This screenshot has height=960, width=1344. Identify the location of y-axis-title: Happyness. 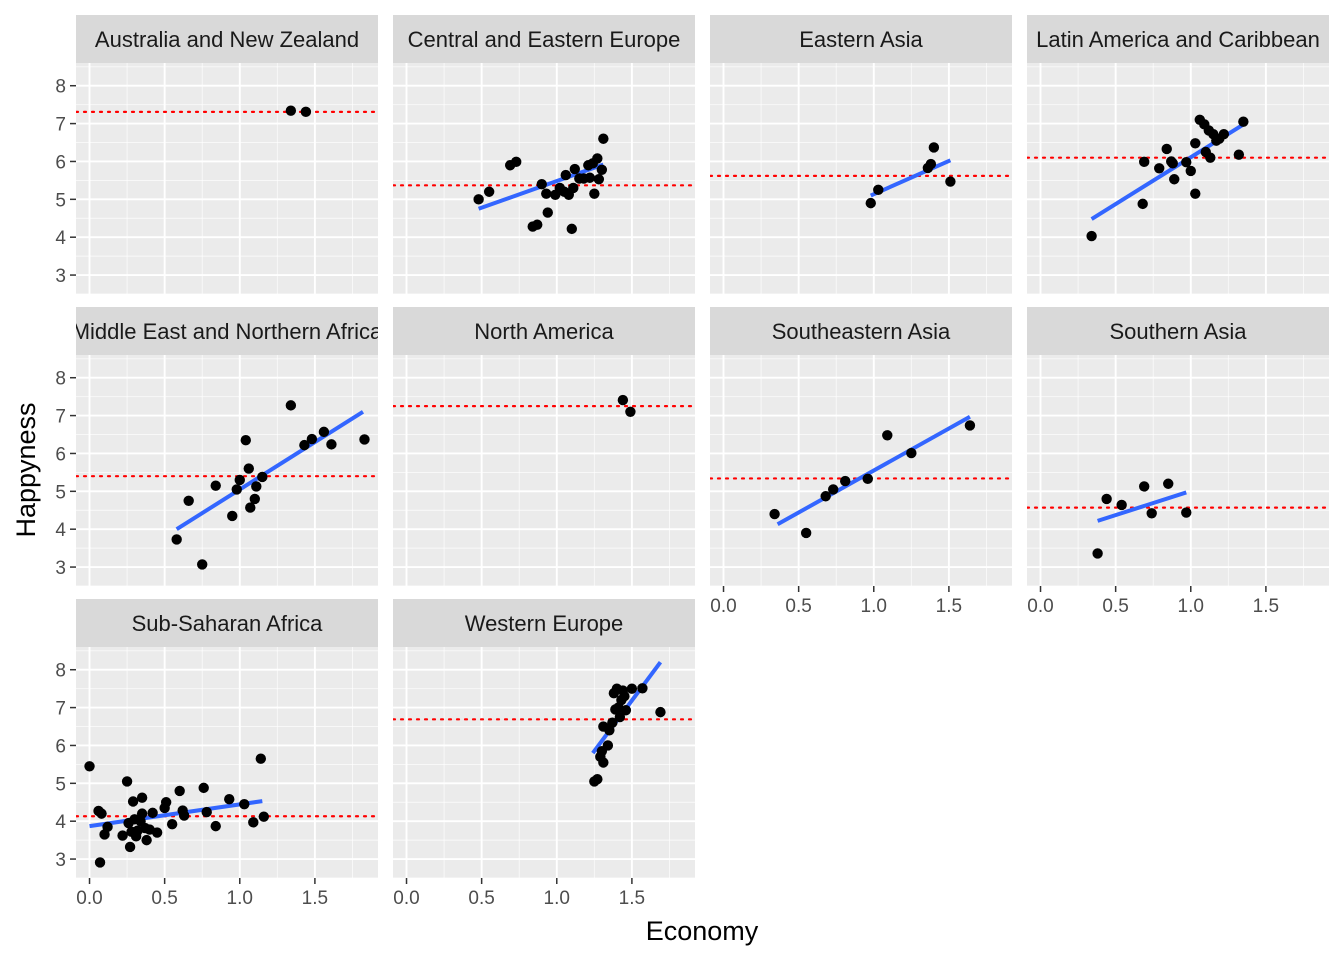
(26, 469).